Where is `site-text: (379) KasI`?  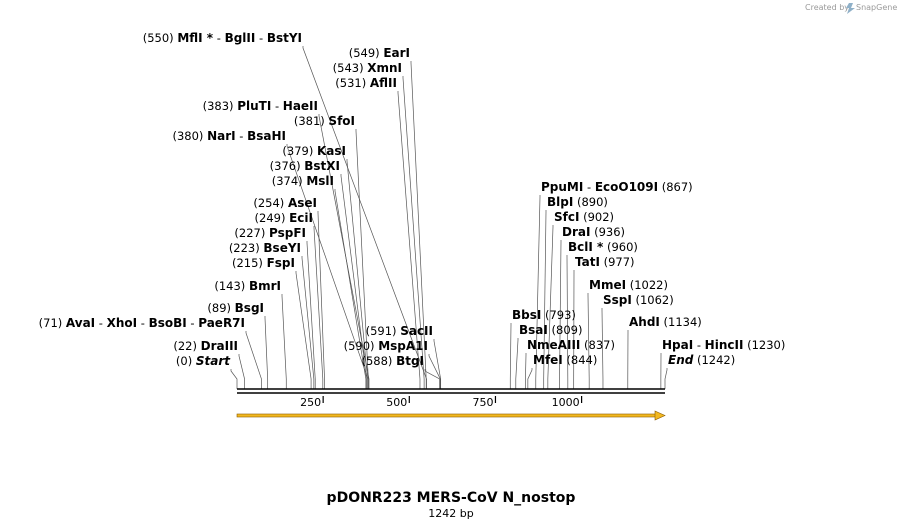
site-text: (379) KasI is located at coordinates (314, 151).